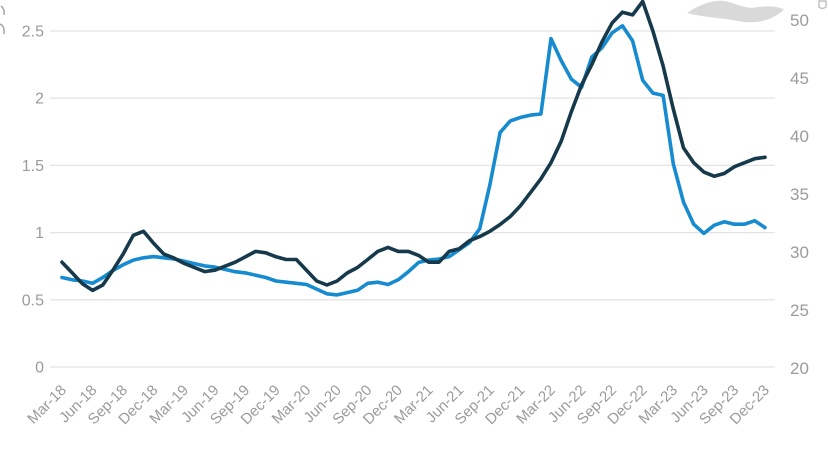 Image resolution: width=828 pixels, height=450 pixels. What do you see at coordinates (2, 20) in the screenshot?
I see `cropped-axis-title-fragment` at bounding box center [2, 20].